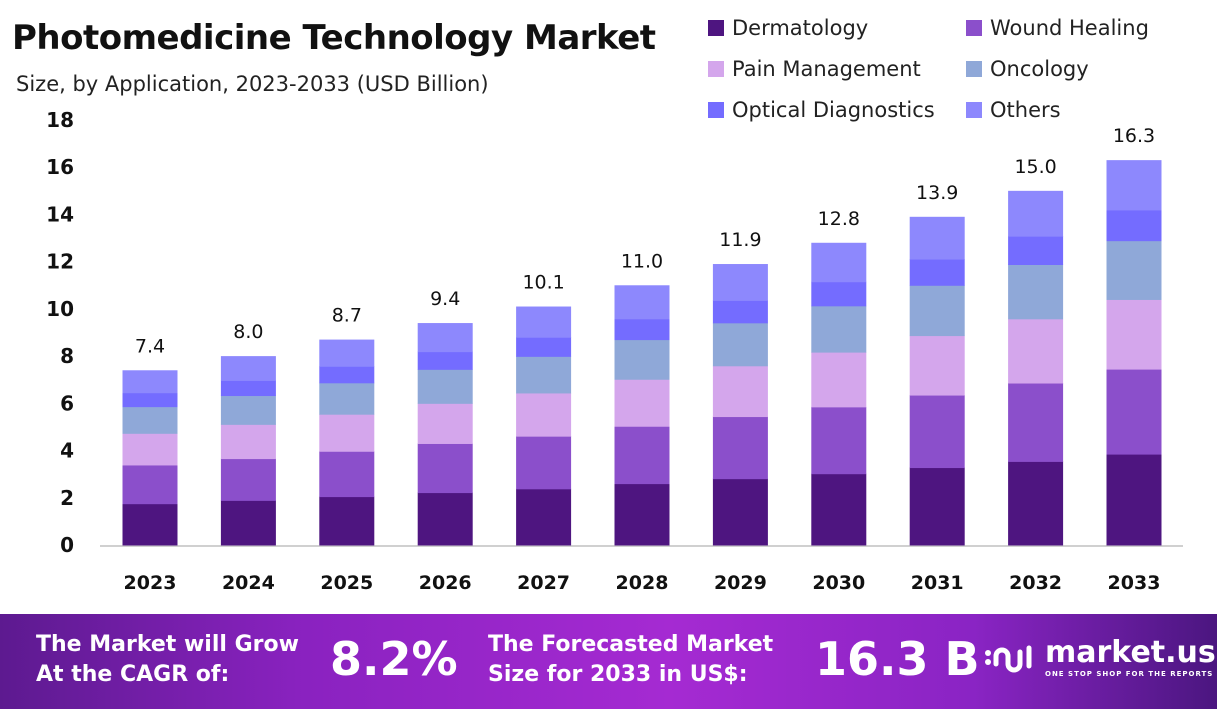  What do you see at coordinates (837, 110) in the screenshot?
I see `legend-item: Optical Diagnostics` at bounding box center [837, 110].